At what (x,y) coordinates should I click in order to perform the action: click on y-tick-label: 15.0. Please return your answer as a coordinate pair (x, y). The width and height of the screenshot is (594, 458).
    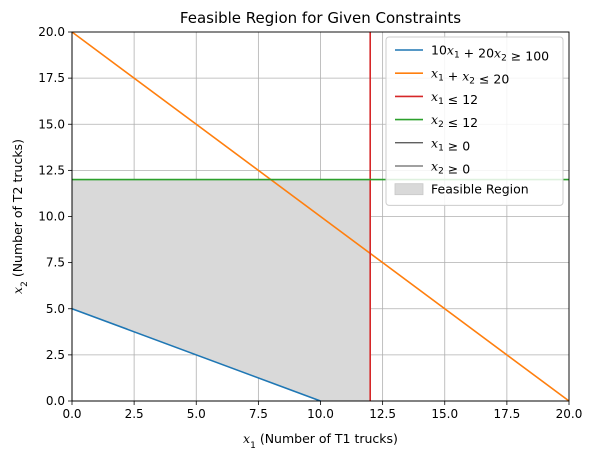
    Looking at the image, I should click on (51, 124).